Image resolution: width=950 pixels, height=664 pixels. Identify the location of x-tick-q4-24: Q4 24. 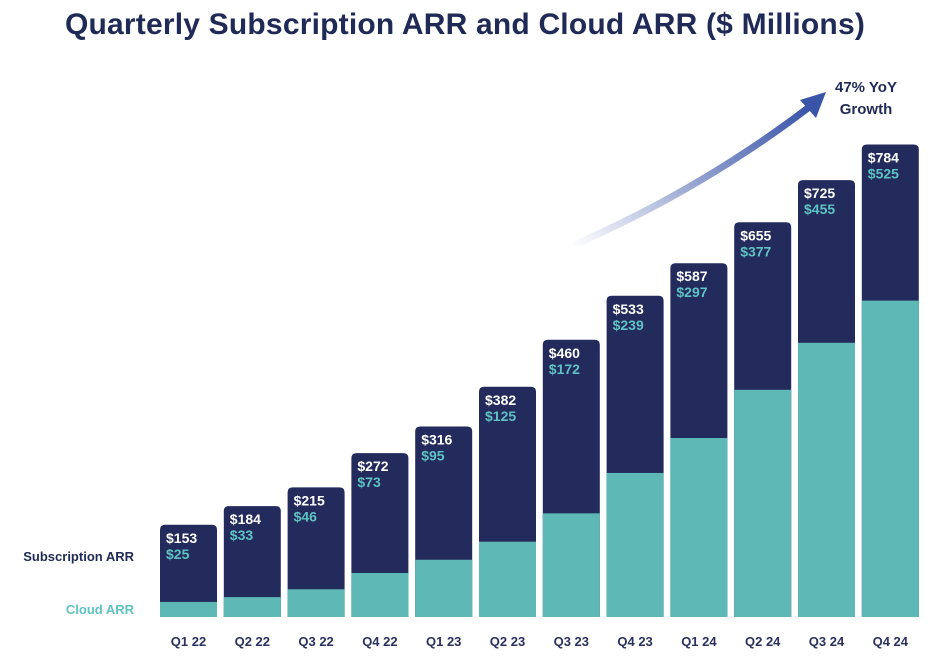
(891, 641).